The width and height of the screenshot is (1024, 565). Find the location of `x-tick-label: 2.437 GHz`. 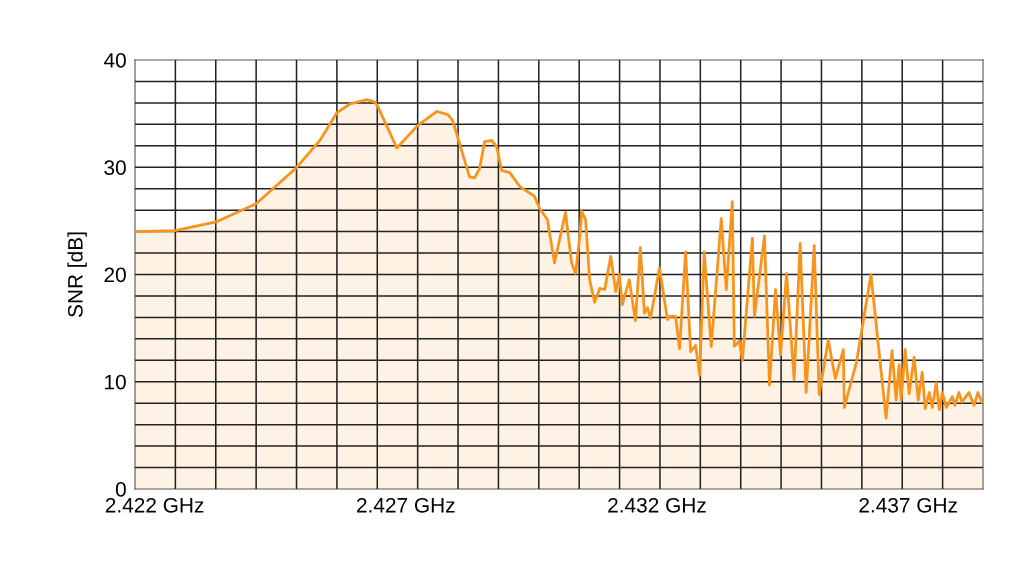

x-tick-label: 2.437 GHz is located at coordinates (908, 505).